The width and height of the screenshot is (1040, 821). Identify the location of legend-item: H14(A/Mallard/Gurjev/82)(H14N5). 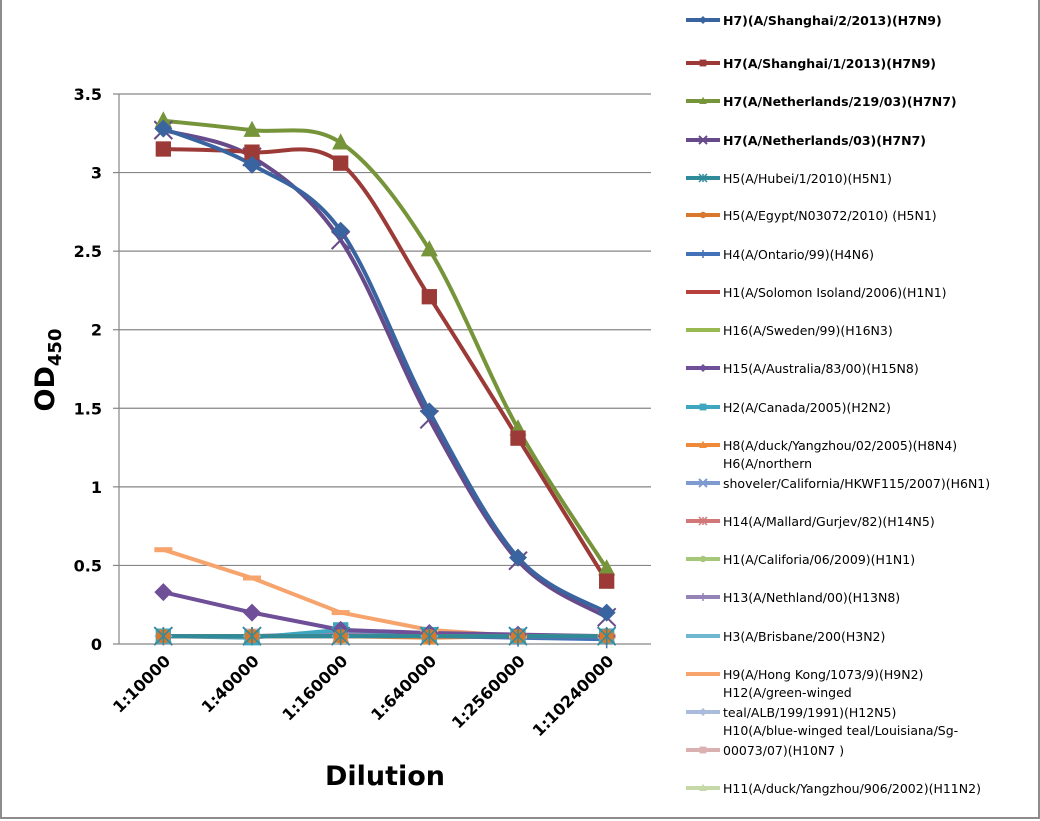
(810, 521).